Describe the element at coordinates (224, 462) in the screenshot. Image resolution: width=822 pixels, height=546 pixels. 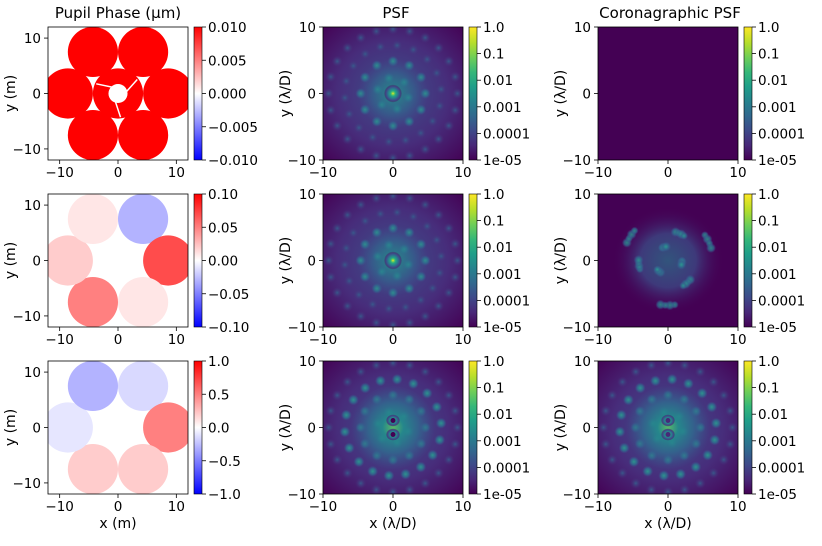
I see `colorbar-tick-label: −0.5` at that location.